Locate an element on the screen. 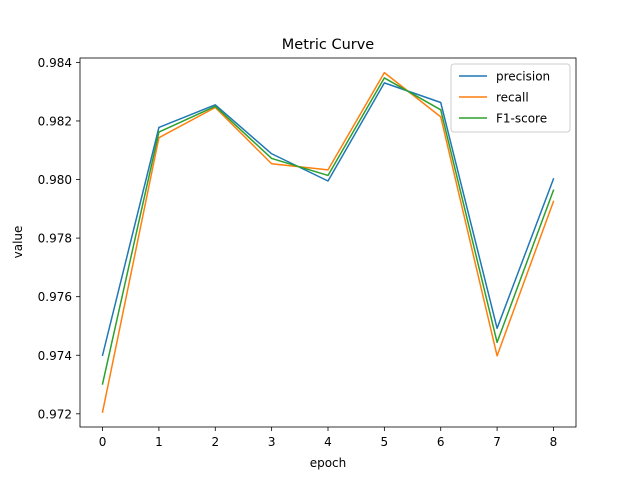 Image resolution: width=640 pixels, height=480 pixels. y-axis-label: value is located at coordinates (18, 242).